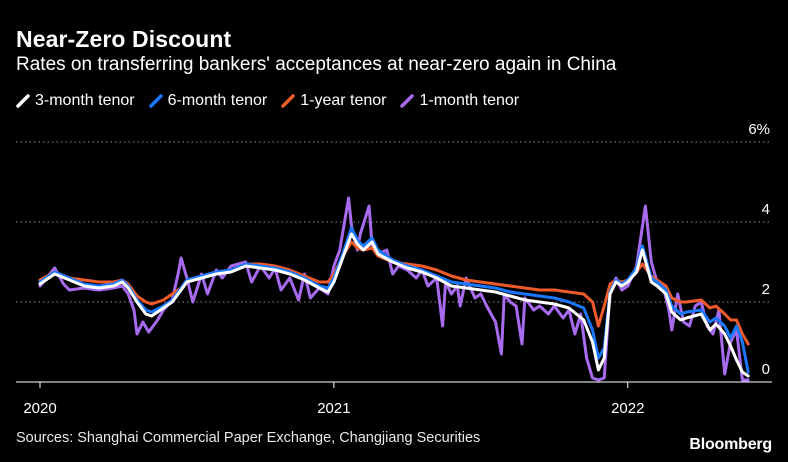 This screenshot has width=788, height=462. I want to click on legend-item: 1-year tenor, so click(333, 101).